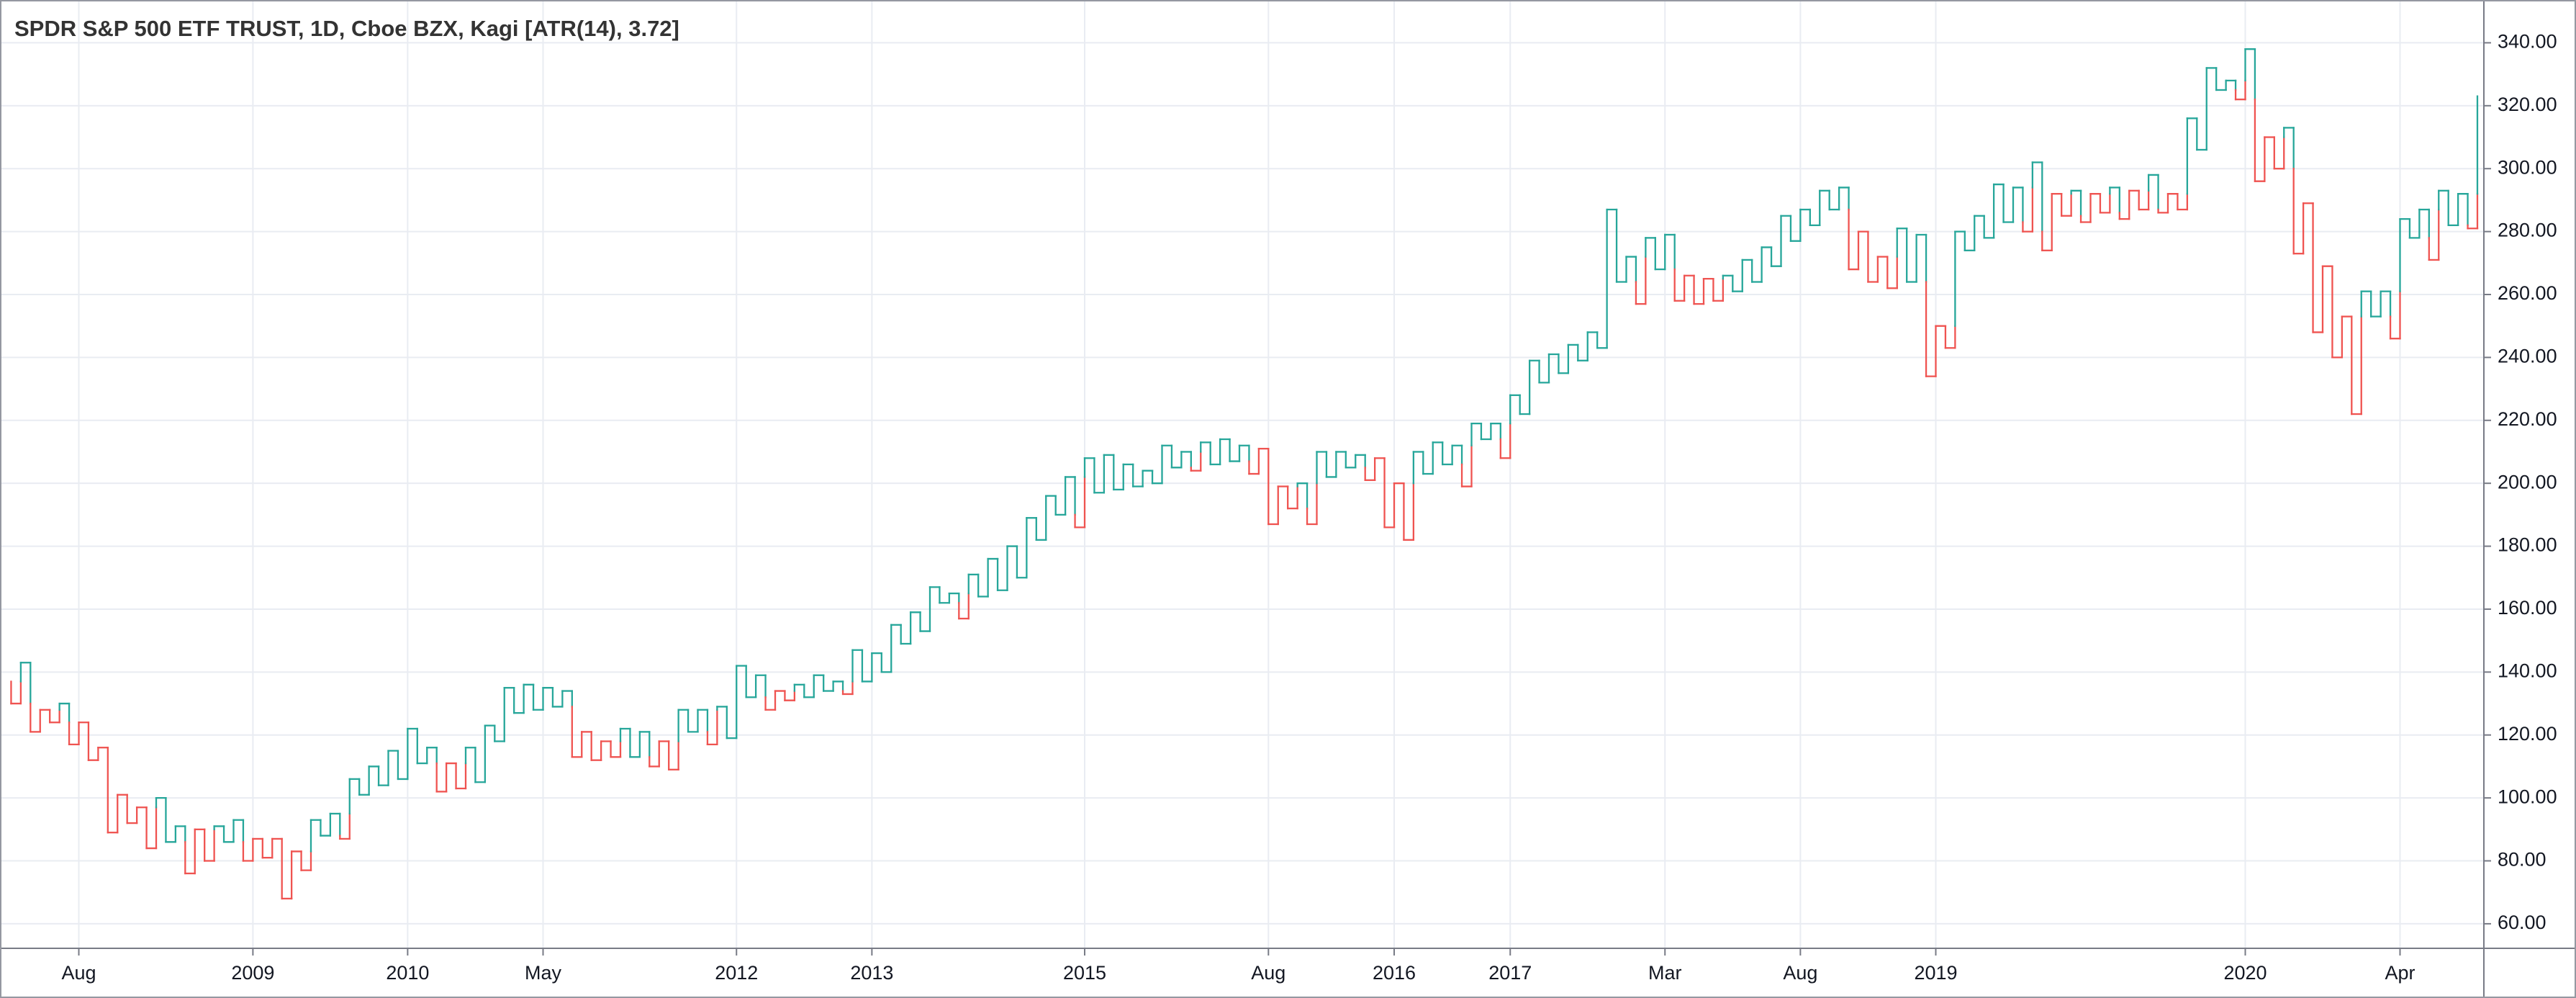  I want to click on x-tick-label: 2009, so click(253, 973).